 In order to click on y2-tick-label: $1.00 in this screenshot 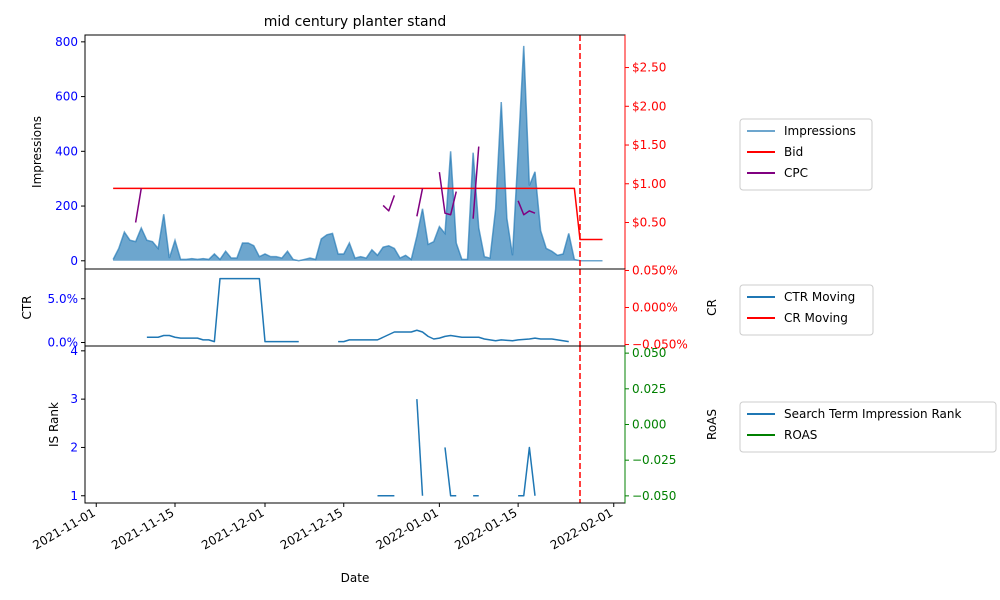, I will do `click(649, 184)`.